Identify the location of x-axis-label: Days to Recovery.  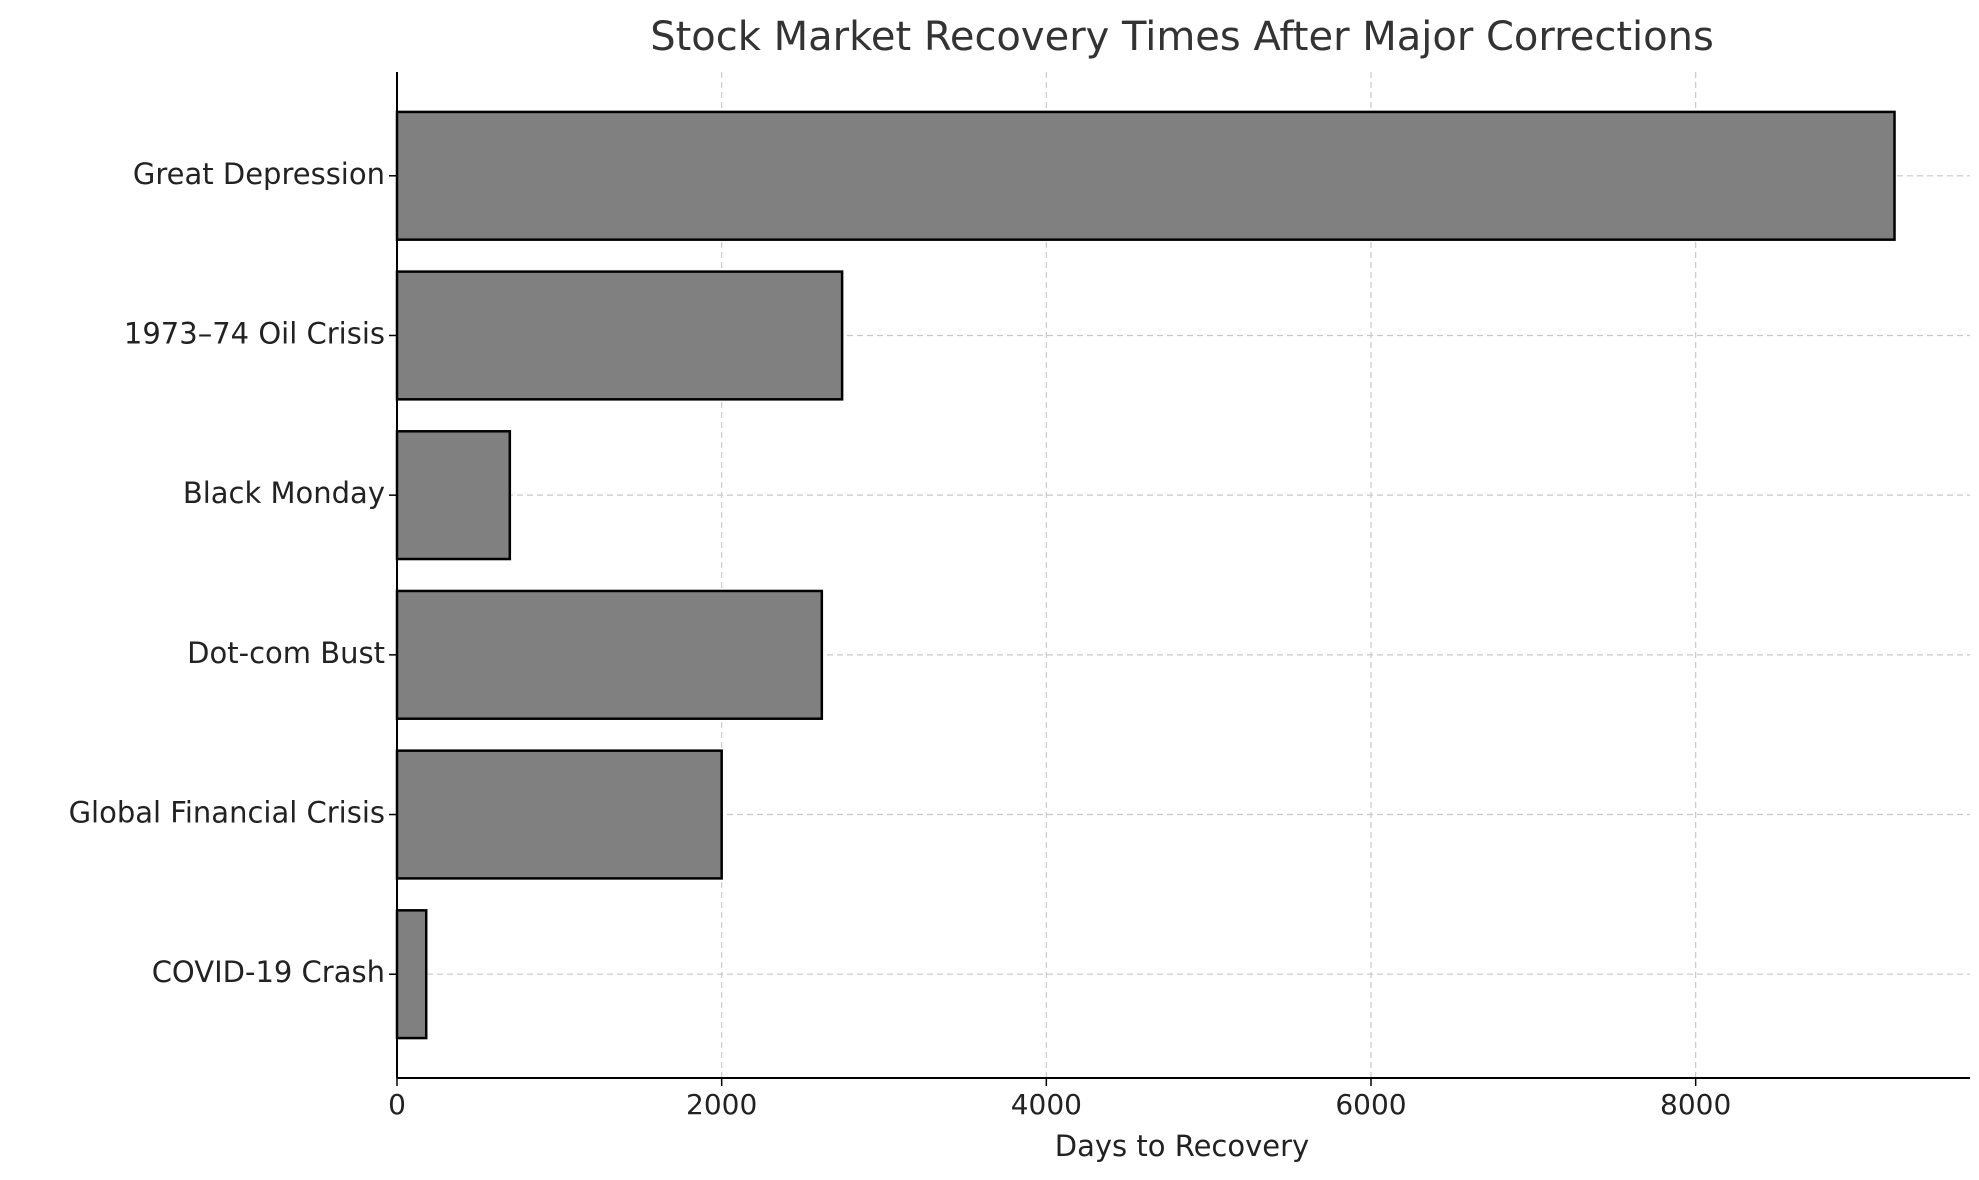
(1182, 1146).